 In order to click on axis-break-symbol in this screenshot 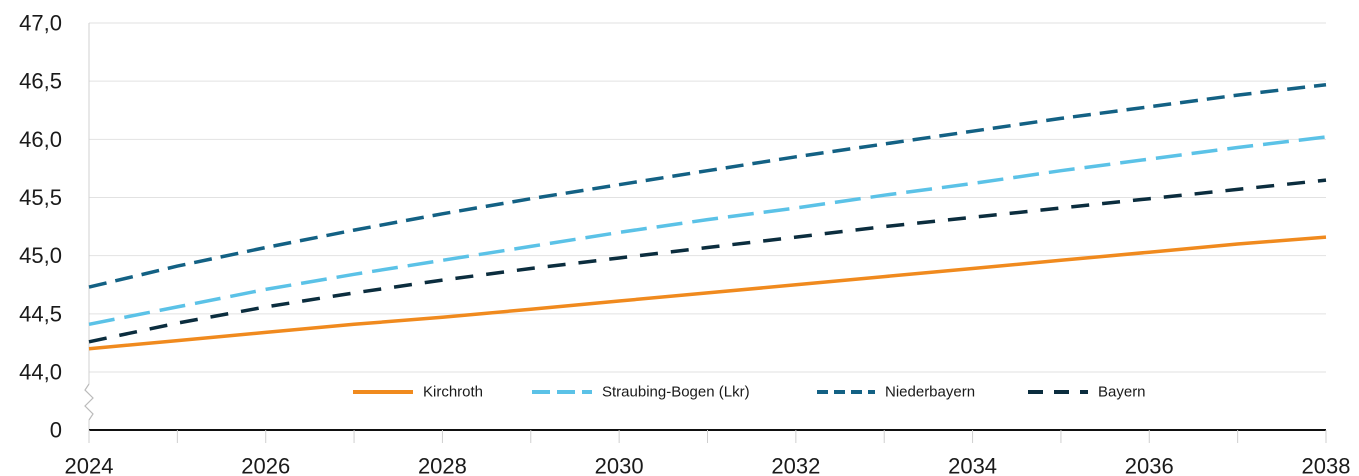, I will do `click(89, 402)`.